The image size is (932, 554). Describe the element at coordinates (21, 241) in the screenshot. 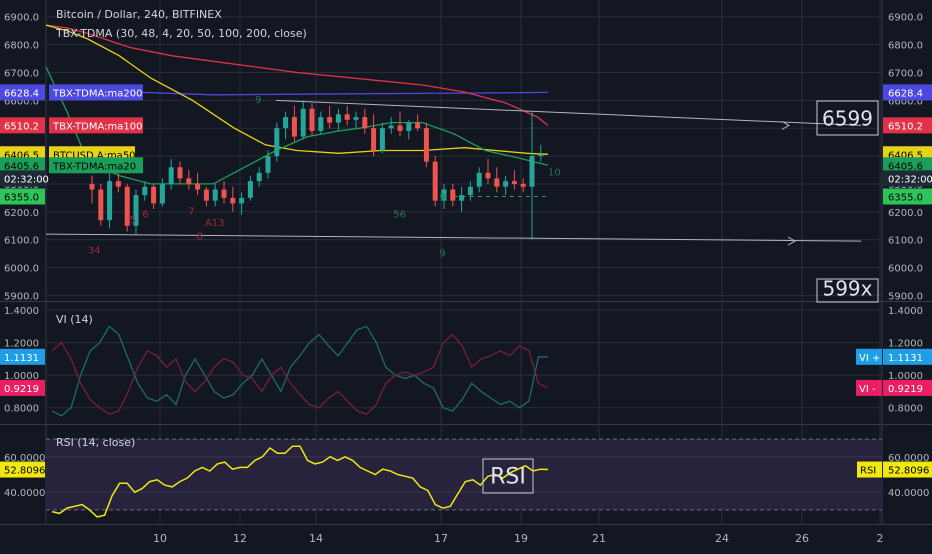

I see `price-tick-label-left: 6100.0` at that location.